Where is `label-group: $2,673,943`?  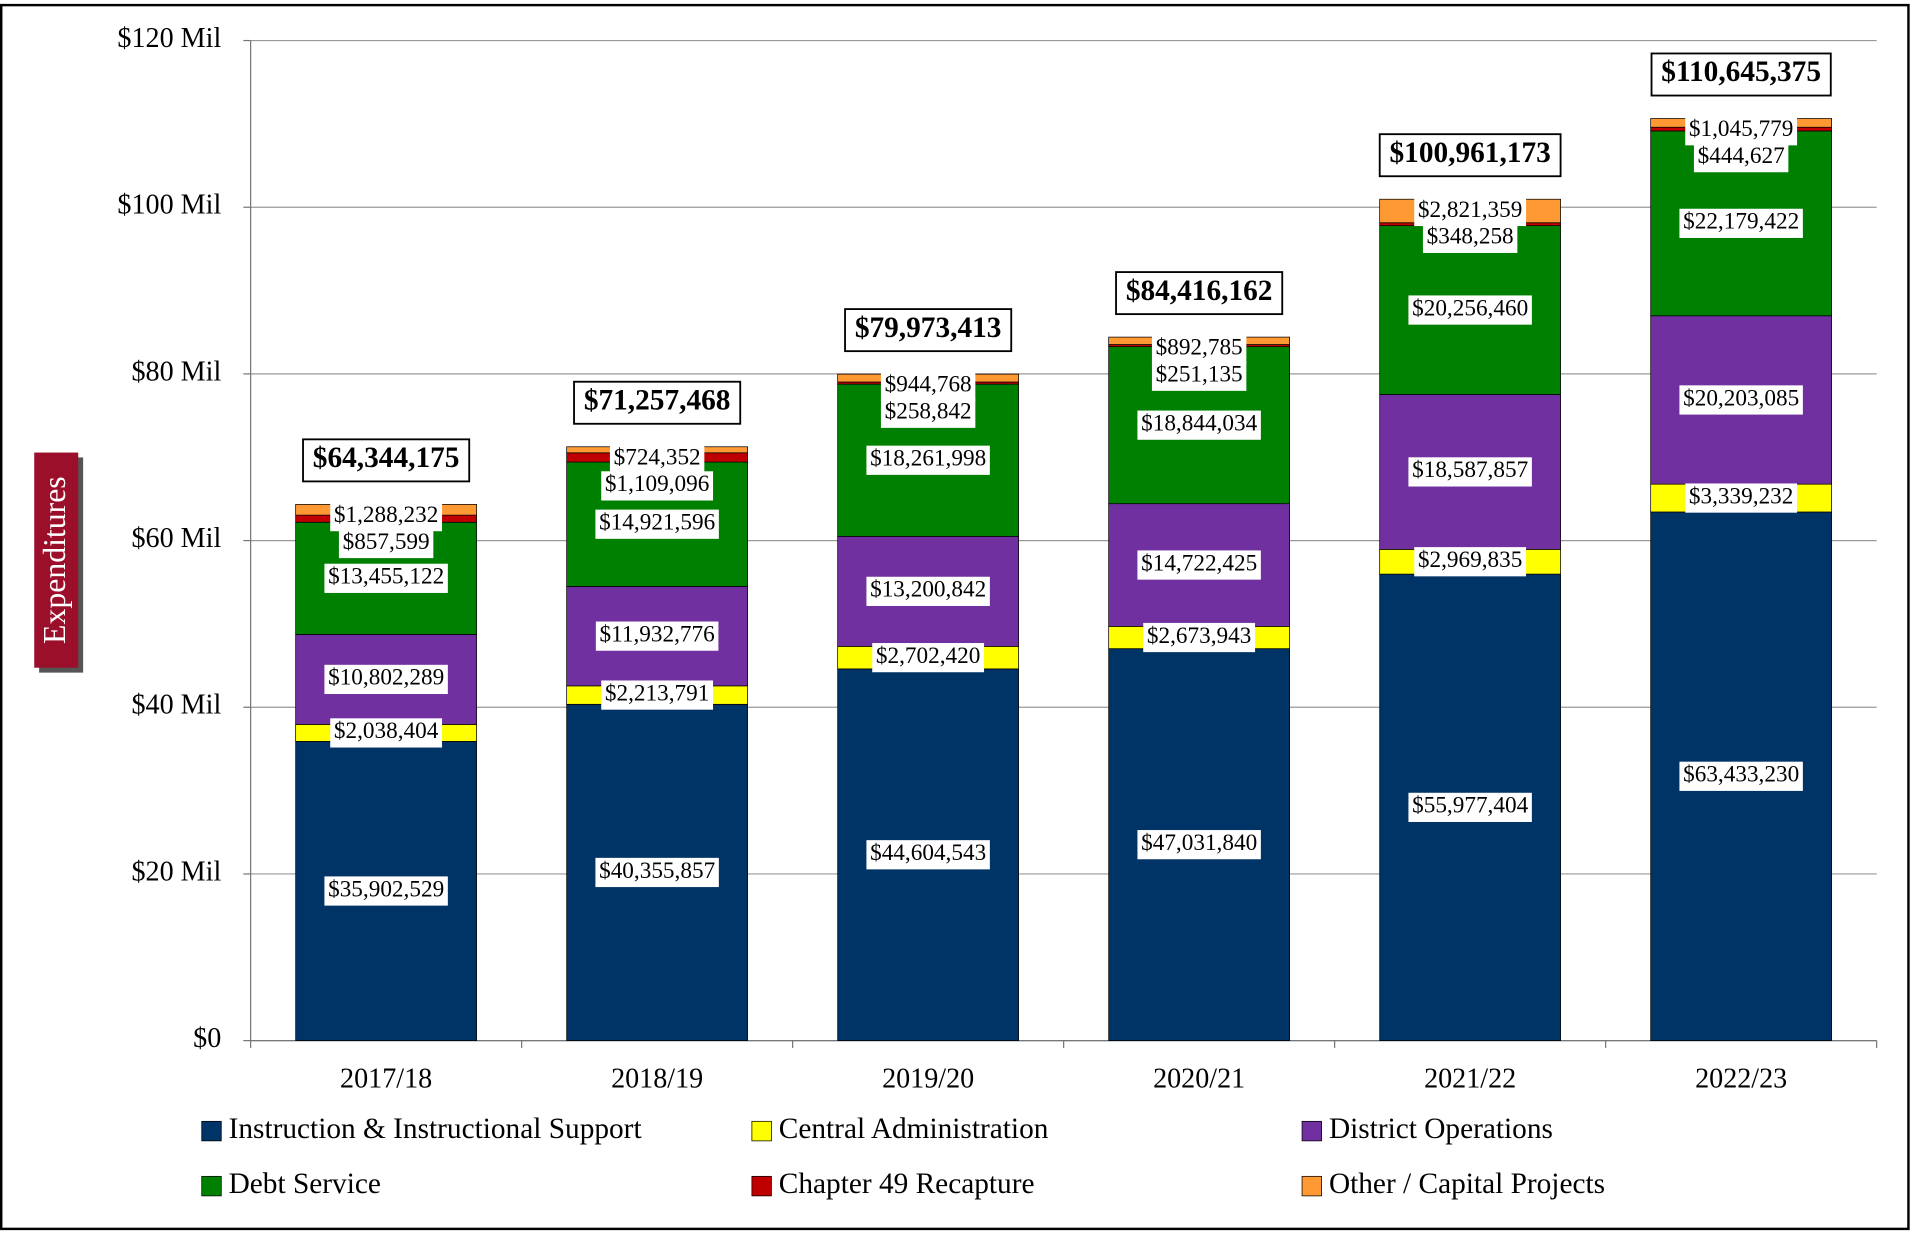 label-group: $2,673,943 is located at coordinates (1199, 637).